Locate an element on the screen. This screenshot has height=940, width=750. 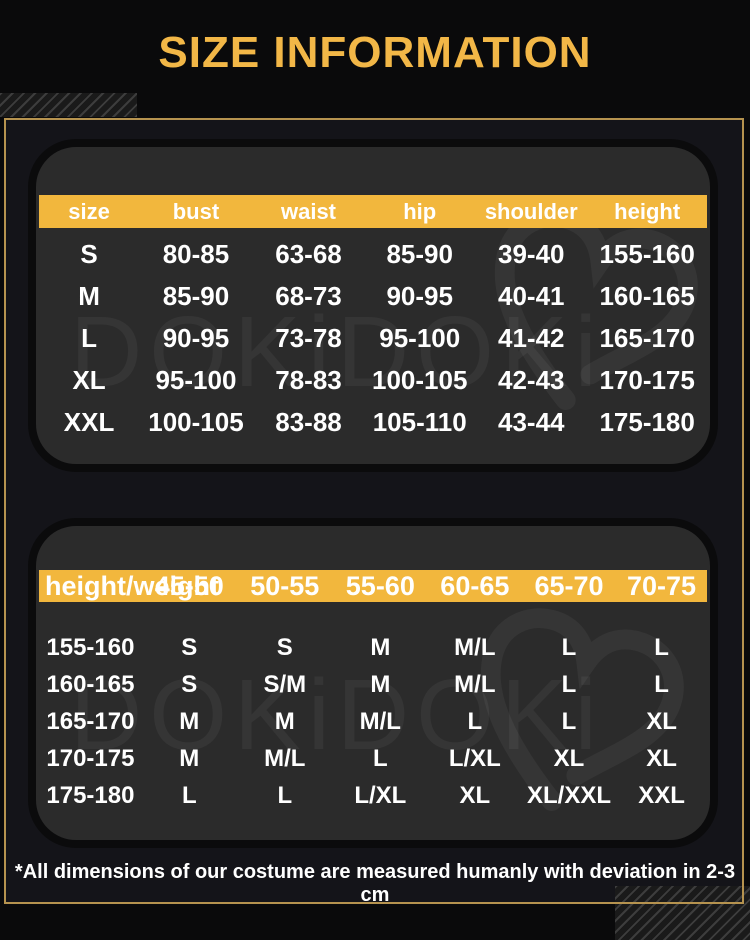
value-cell: 80-85 is located at coordinates (196, 253).